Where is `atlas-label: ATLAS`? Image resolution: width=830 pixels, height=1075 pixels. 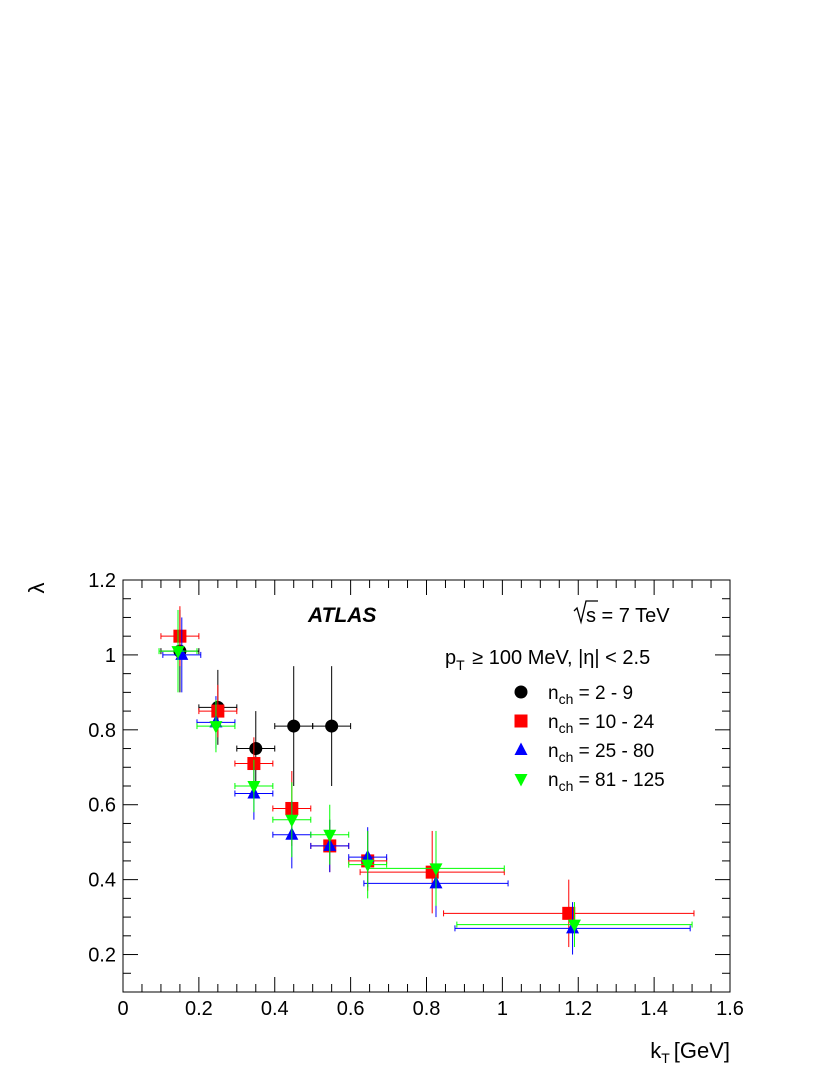 atlas-label: ATLAS is located at coordinates (341, 615).